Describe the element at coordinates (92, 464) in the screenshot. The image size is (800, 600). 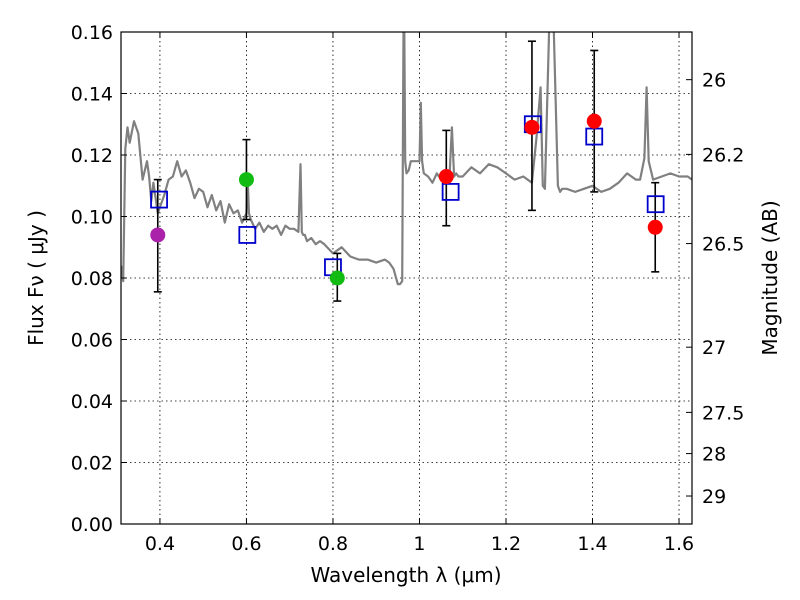
I see `y-tick-label: 0.02` at that location.